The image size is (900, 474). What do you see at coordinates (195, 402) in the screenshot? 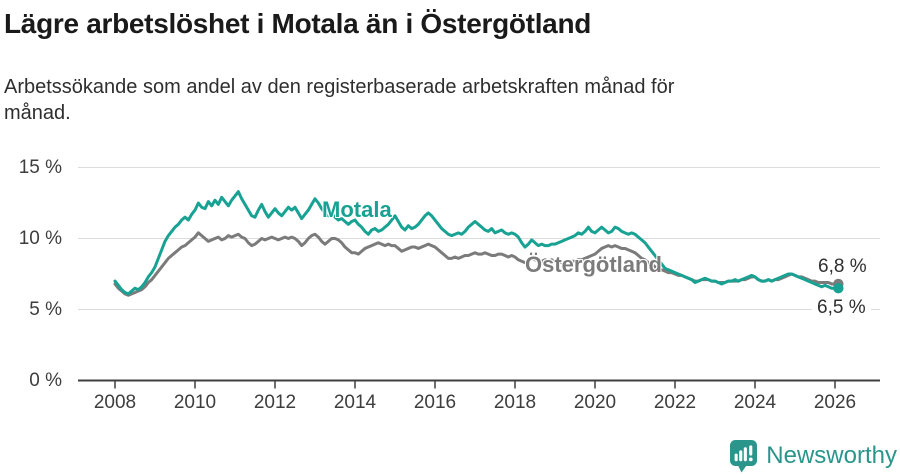
I see `x-axis-label: 2010` at bounding box center [195, 402].